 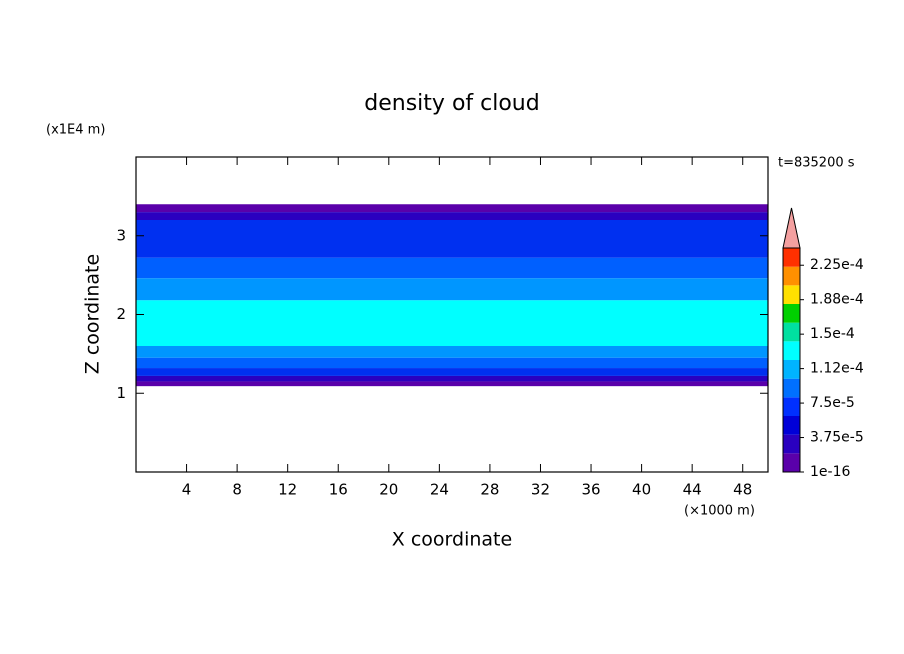 What do you see at coordinates (832, 403) in the screenshot?
I see `colorbar-tick-label: 7.5e-5` at bounding box center [832, 403].